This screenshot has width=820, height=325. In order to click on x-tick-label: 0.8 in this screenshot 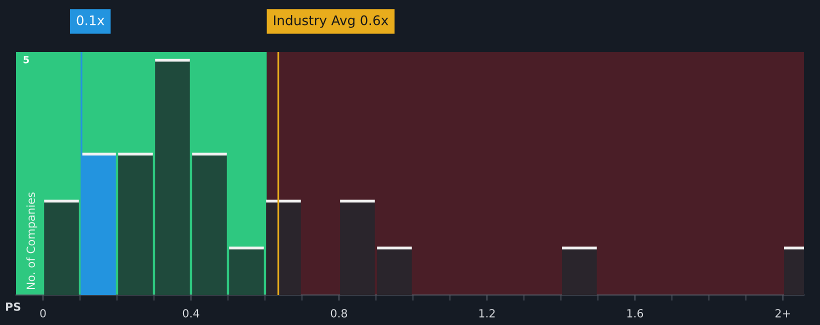, I will do `click(339, 313)`.